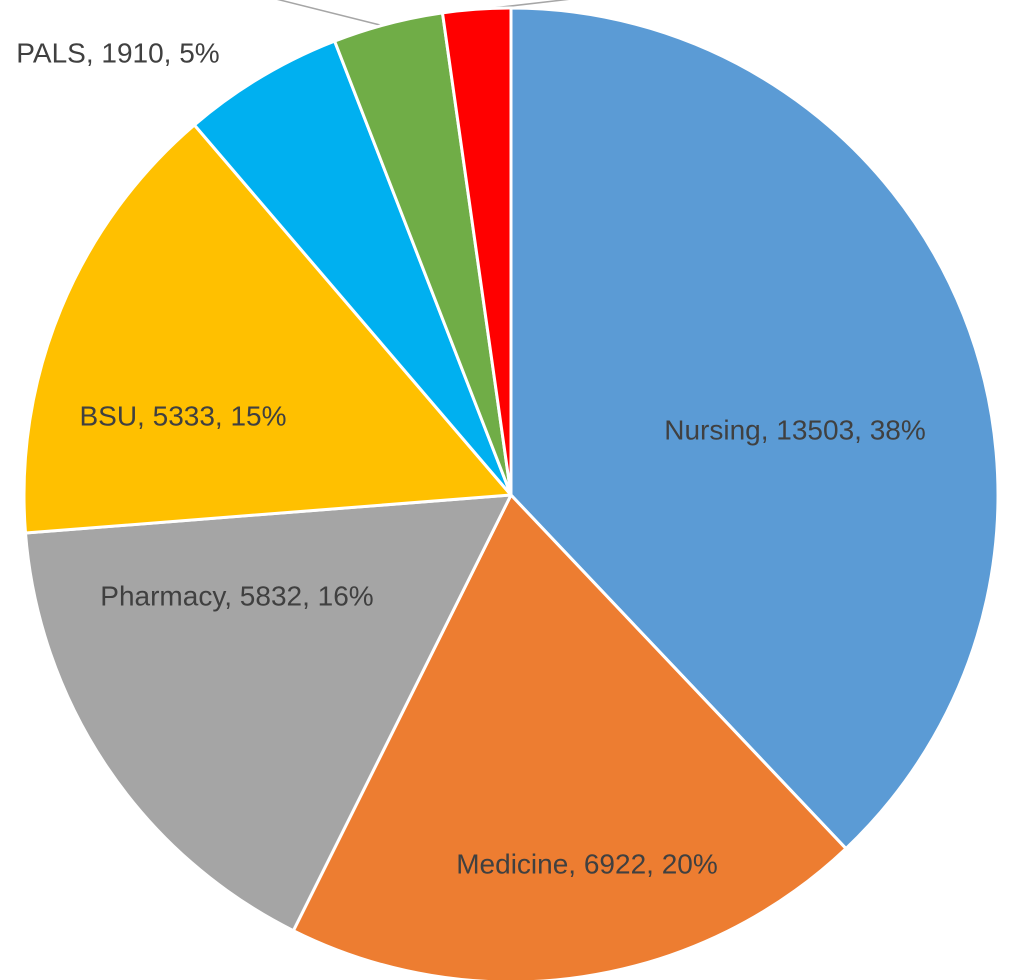  What do you see at coordinates (117, 52) in the screenshot?
I see `data-label: PALS, 1910, 5%` at bounding box center [117, 52].